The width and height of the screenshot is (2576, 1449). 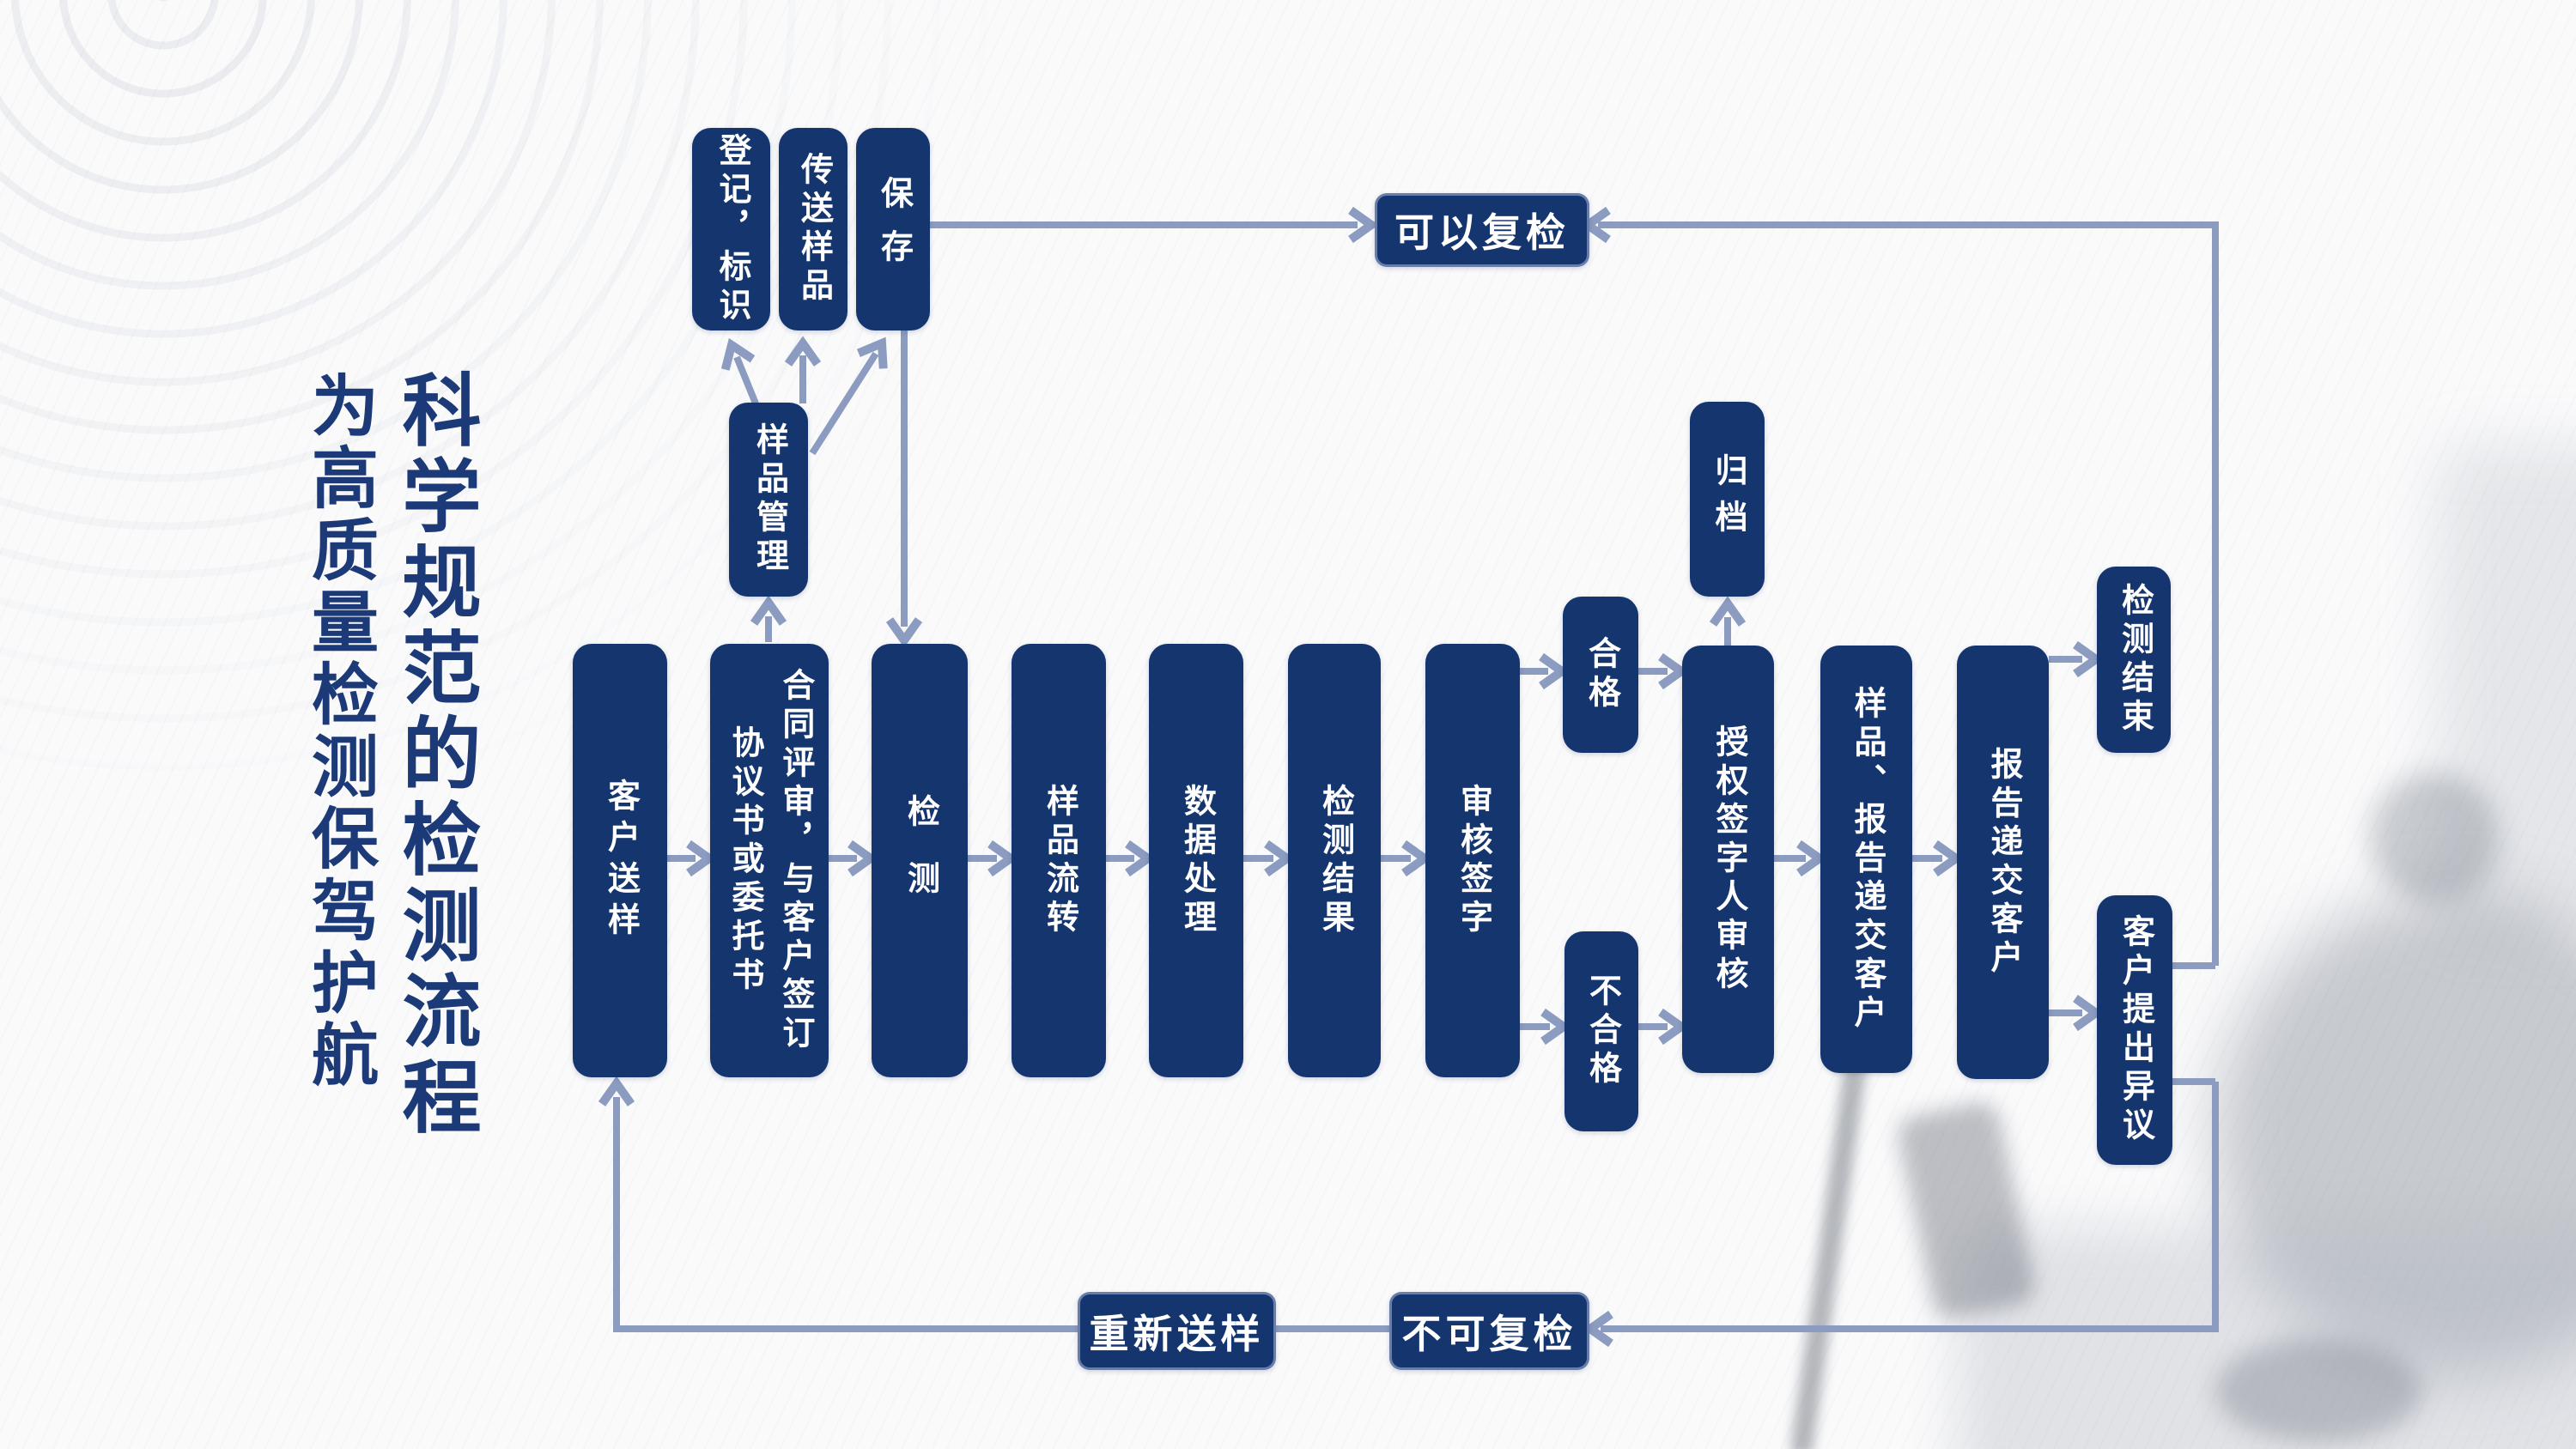 I want to click on node-test-result-label: 检测结果, so click(x=1334, y=860).